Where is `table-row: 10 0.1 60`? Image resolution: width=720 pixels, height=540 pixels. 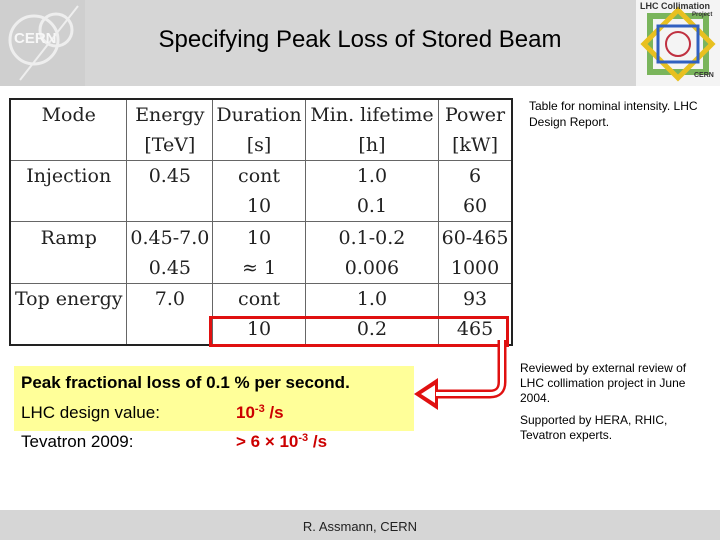 table-row: 10 0.1 60 is located at coordinates (261, 206).